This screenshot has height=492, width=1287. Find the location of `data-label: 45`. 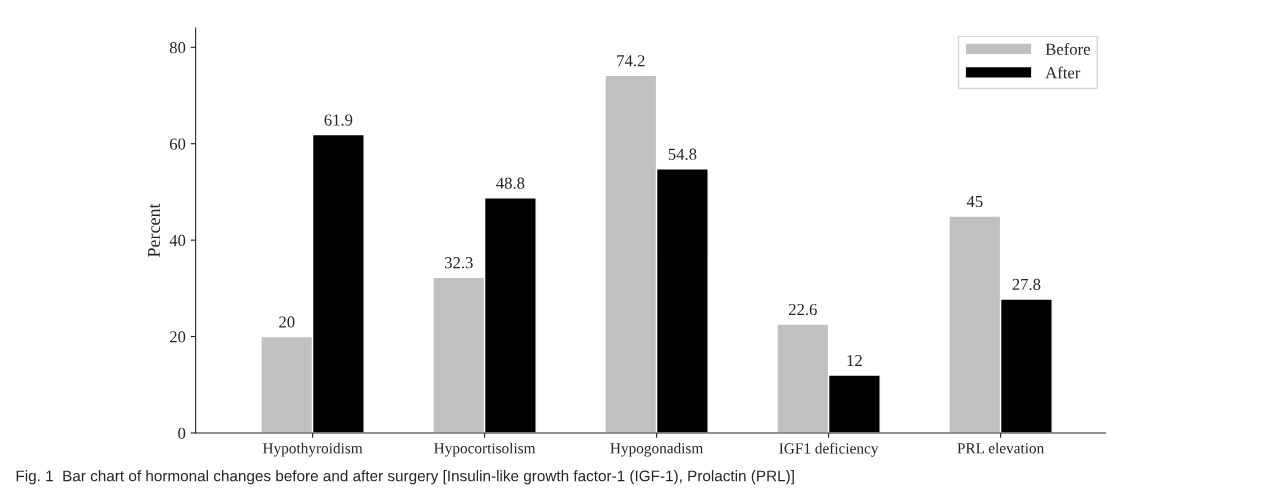

data-label: 45 is located at coordinates (974, 201).